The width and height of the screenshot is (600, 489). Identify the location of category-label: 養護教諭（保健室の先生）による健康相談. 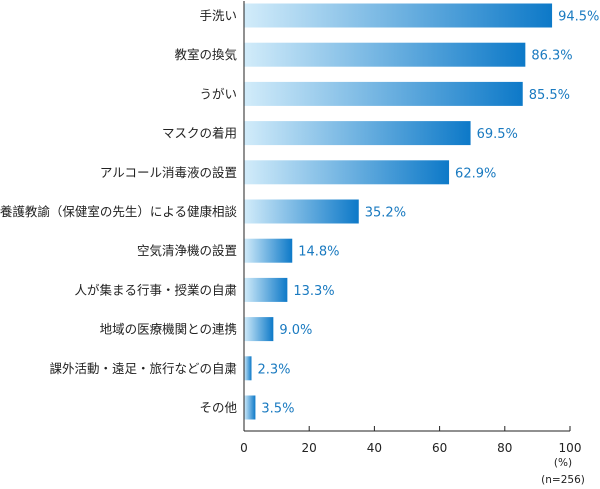
(118, 211).